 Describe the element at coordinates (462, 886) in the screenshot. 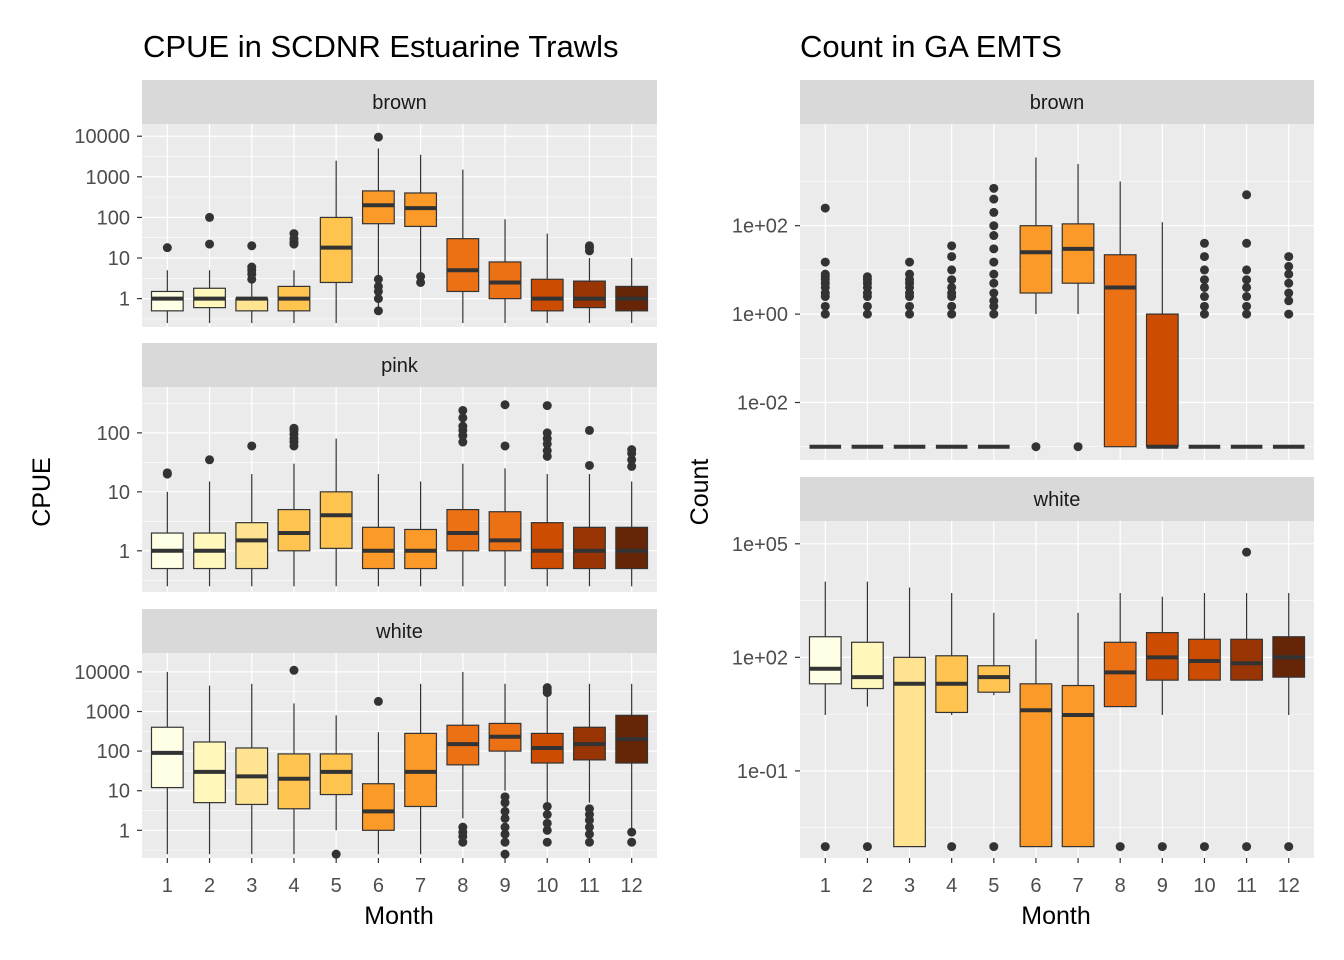

I see `x-tick-label: 8` at that location.